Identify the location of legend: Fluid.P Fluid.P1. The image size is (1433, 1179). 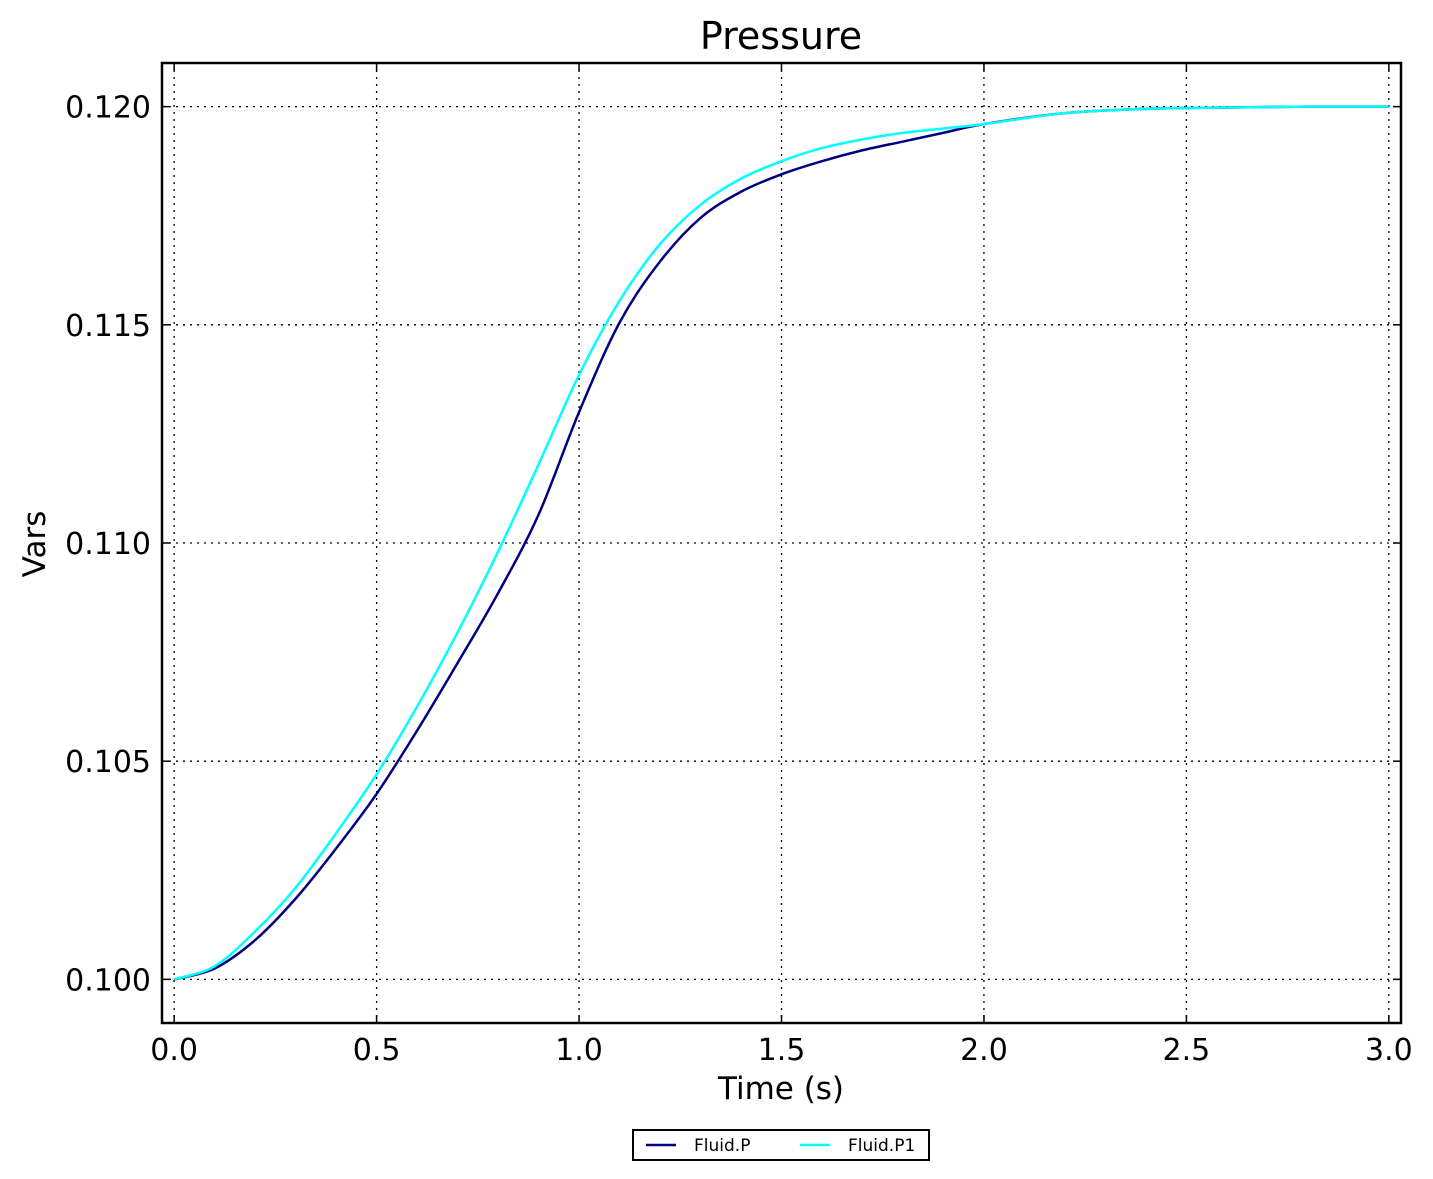
(781, 1145).